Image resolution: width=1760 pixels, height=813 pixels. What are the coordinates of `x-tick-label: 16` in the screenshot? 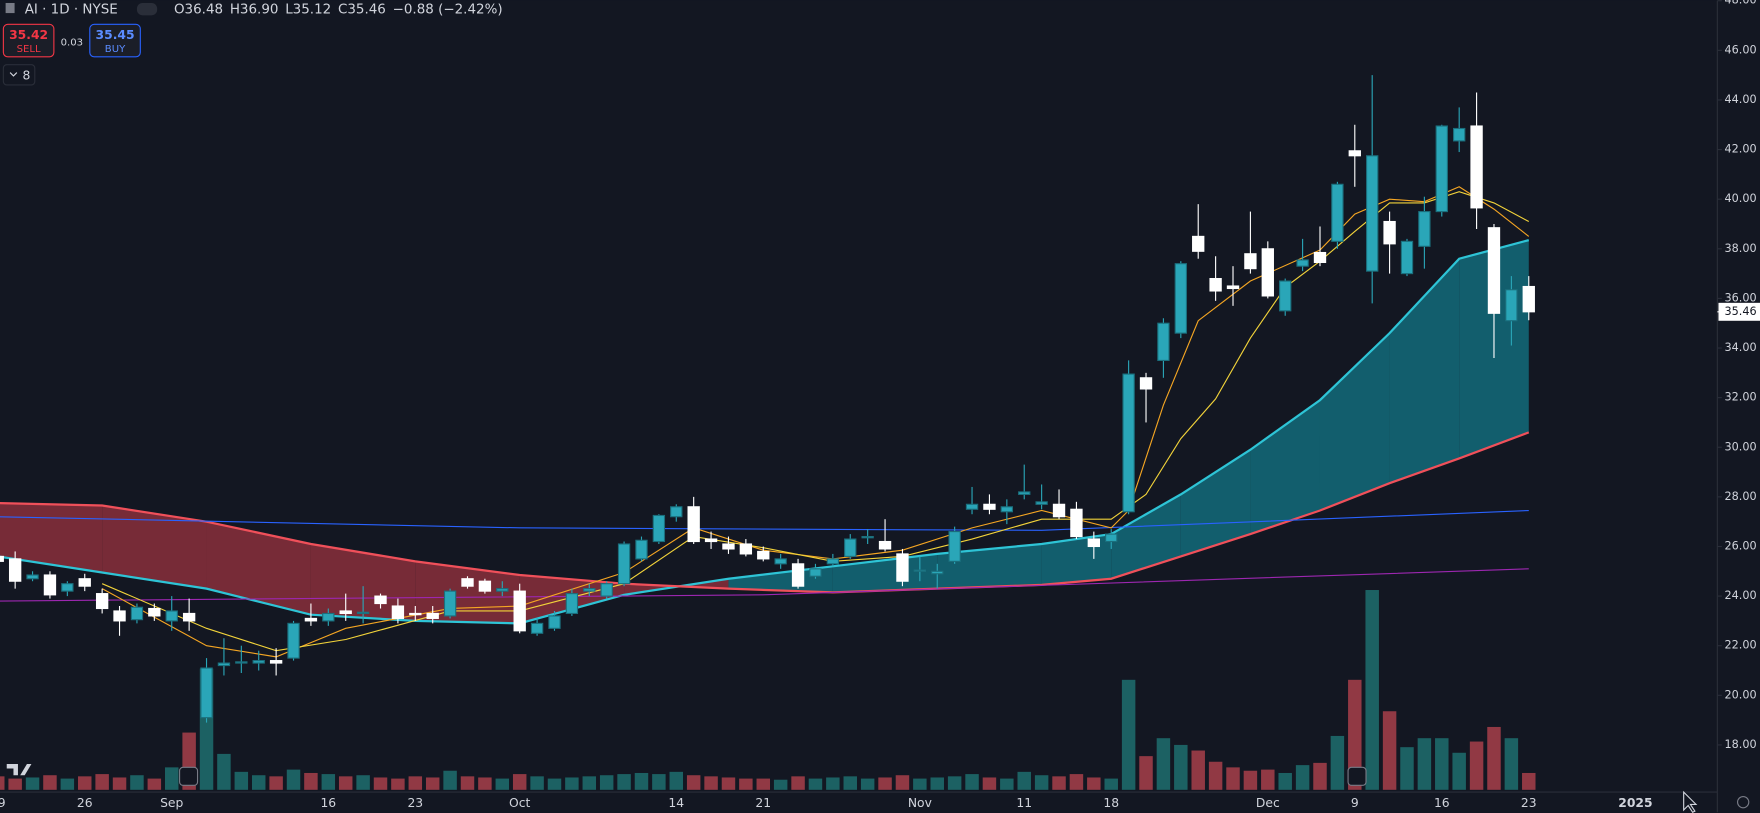 It's located at (328, 803).